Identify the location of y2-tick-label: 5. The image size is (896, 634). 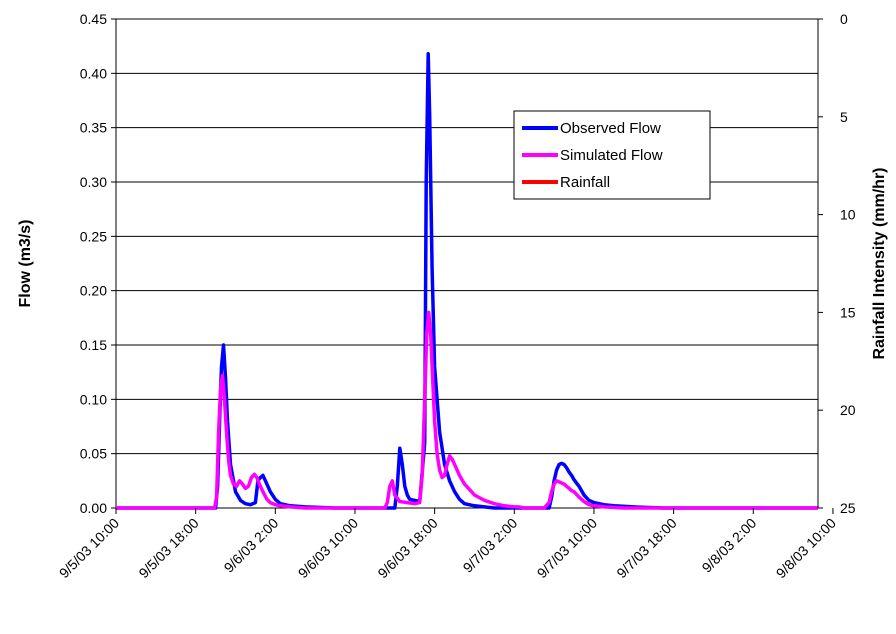
(844, 117).